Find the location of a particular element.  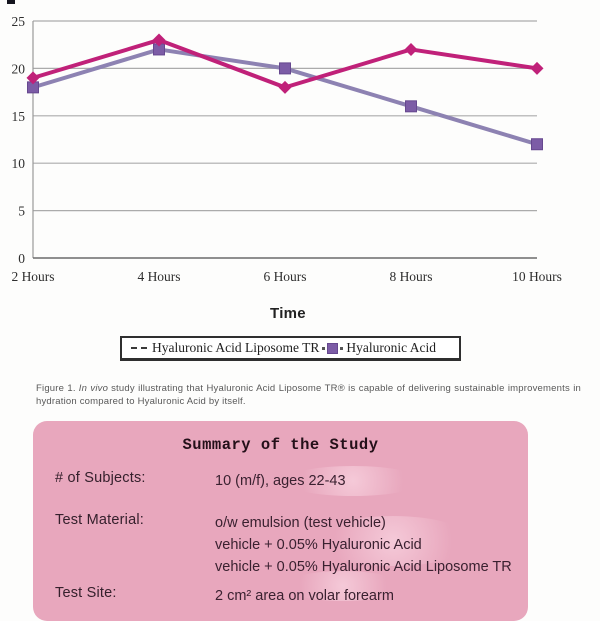

y-tick-label: 0 is located at coordinates (21, 258).